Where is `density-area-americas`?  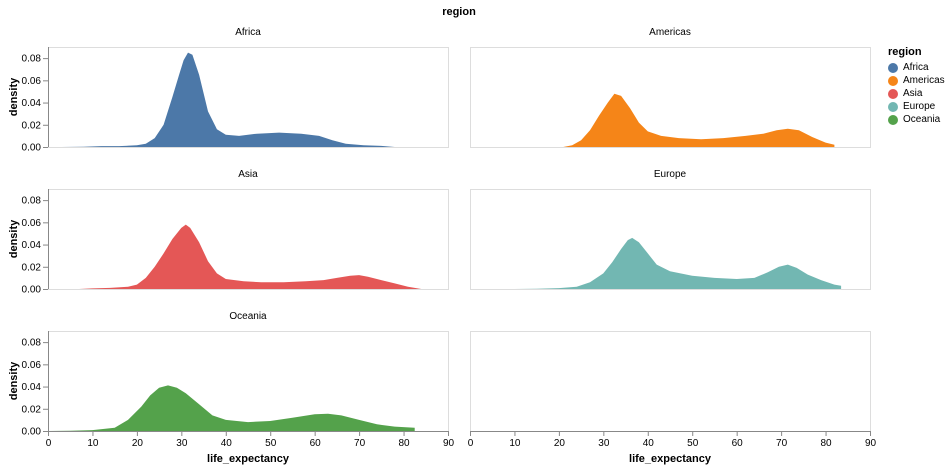
density-area-americas is located at coordinates (699, 120).